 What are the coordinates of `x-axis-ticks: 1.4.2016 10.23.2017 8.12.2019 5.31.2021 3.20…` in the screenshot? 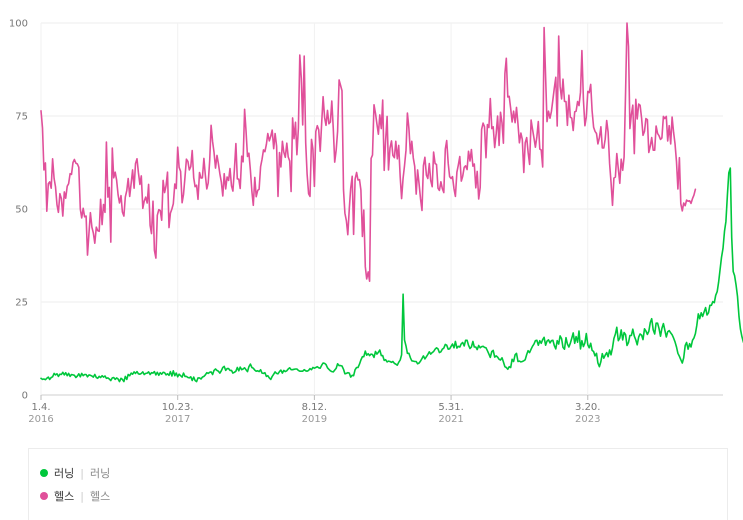 It's located at (314, 410).